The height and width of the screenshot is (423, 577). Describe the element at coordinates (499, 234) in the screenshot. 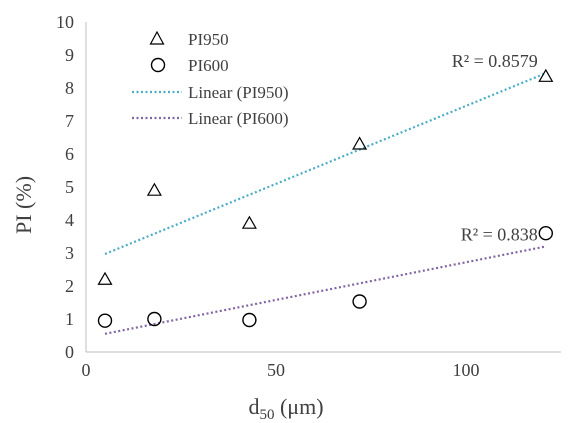

I see `r2-label-linear-pi600: R² = 0.838` at that location.